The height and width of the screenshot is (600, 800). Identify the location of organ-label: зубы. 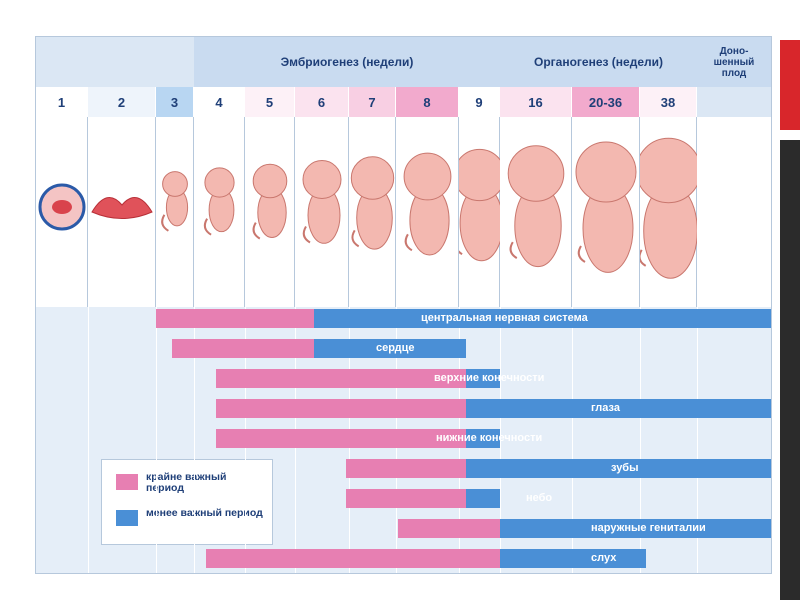
(625, 468).